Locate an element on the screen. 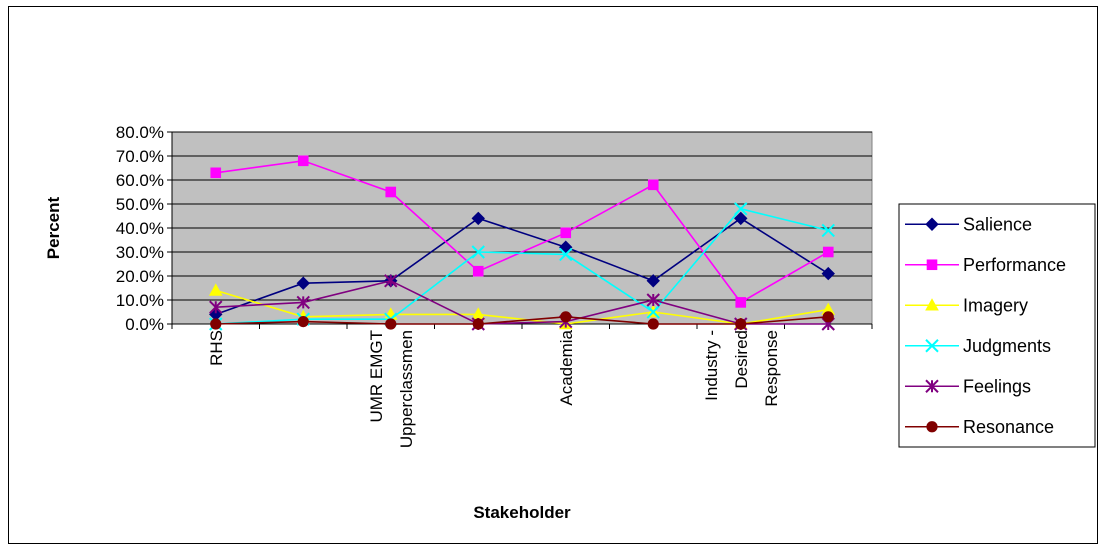 The height and width of the screenshot is (552, 1108). legend-label: Performance is located at coordinates (1014, 265).